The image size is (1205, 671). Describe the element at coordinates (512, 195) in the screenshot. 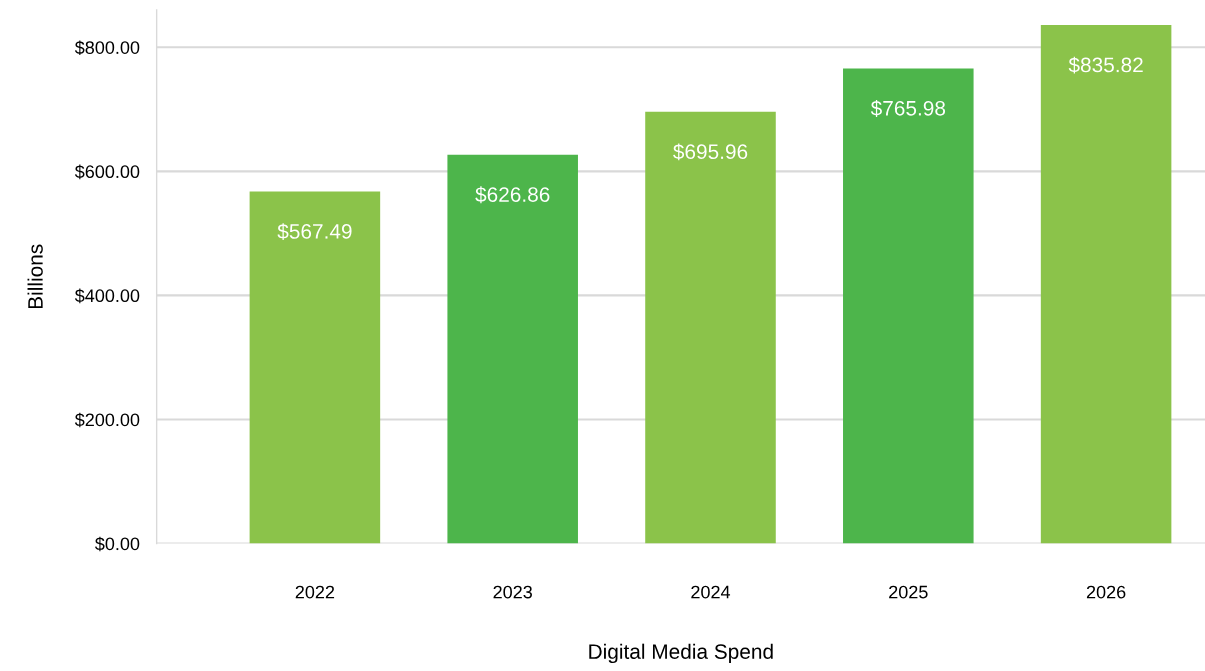

I see `data-label: $626.86` at that location.